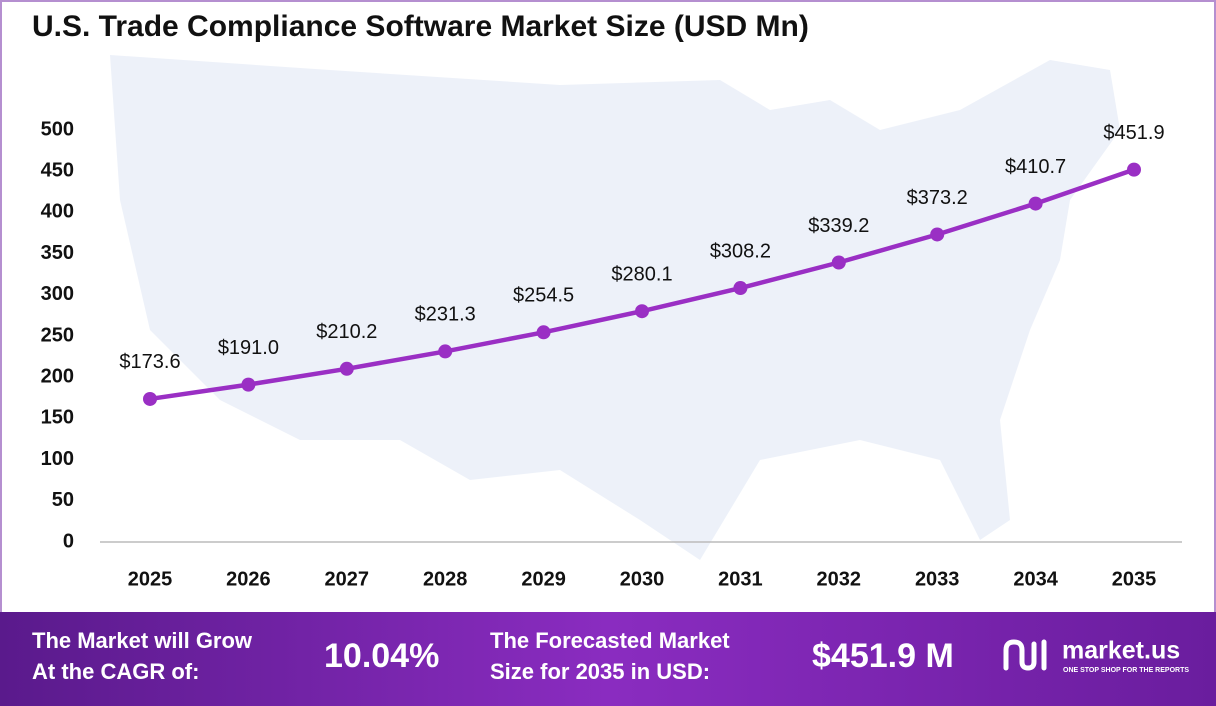  What do you see at coordinates (1035, 167) in the screenshot?
I see `data-label: $410.7` at bounding box center [1035, 167].